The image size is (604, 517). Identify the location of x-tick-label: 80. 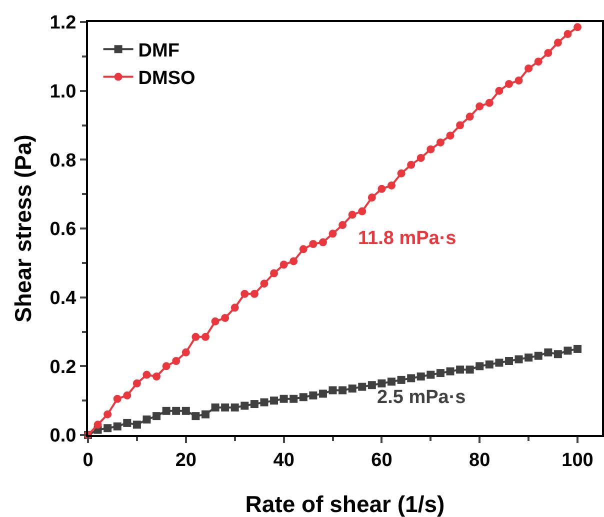
(479, 460).